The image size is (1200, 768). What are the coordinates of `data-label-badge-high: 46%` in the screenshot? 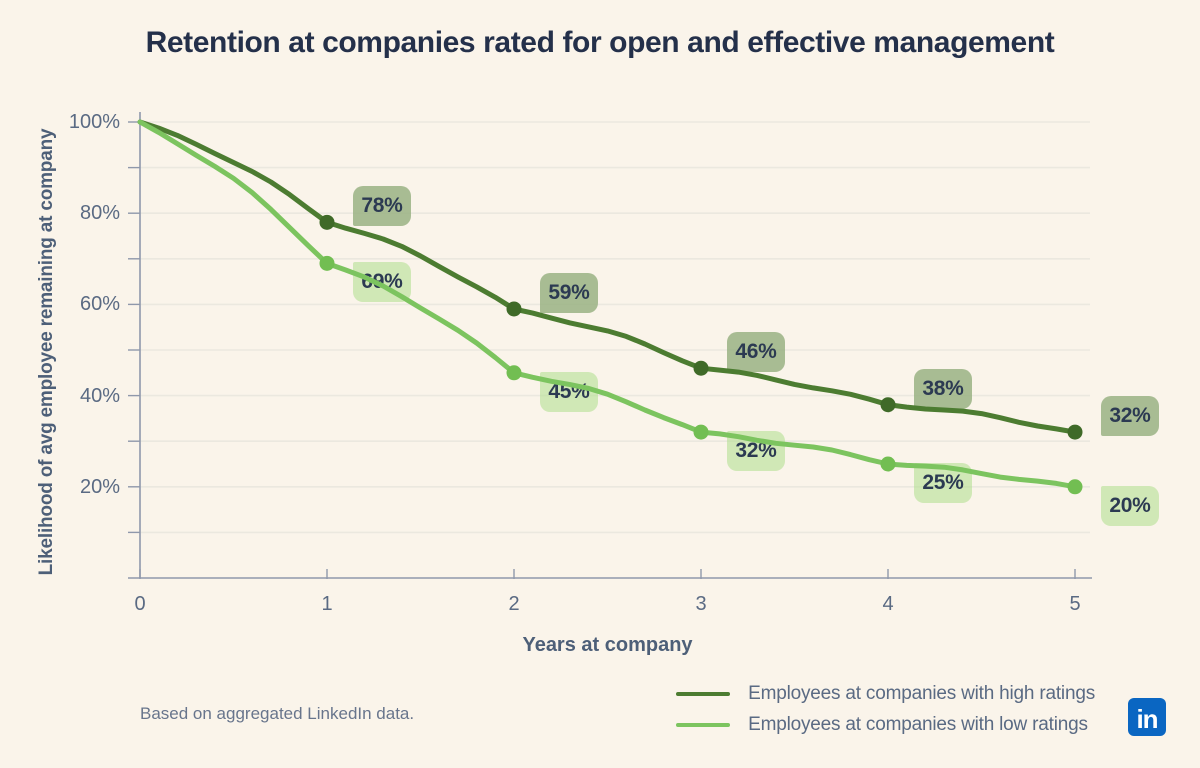 It's located at (756, 352).